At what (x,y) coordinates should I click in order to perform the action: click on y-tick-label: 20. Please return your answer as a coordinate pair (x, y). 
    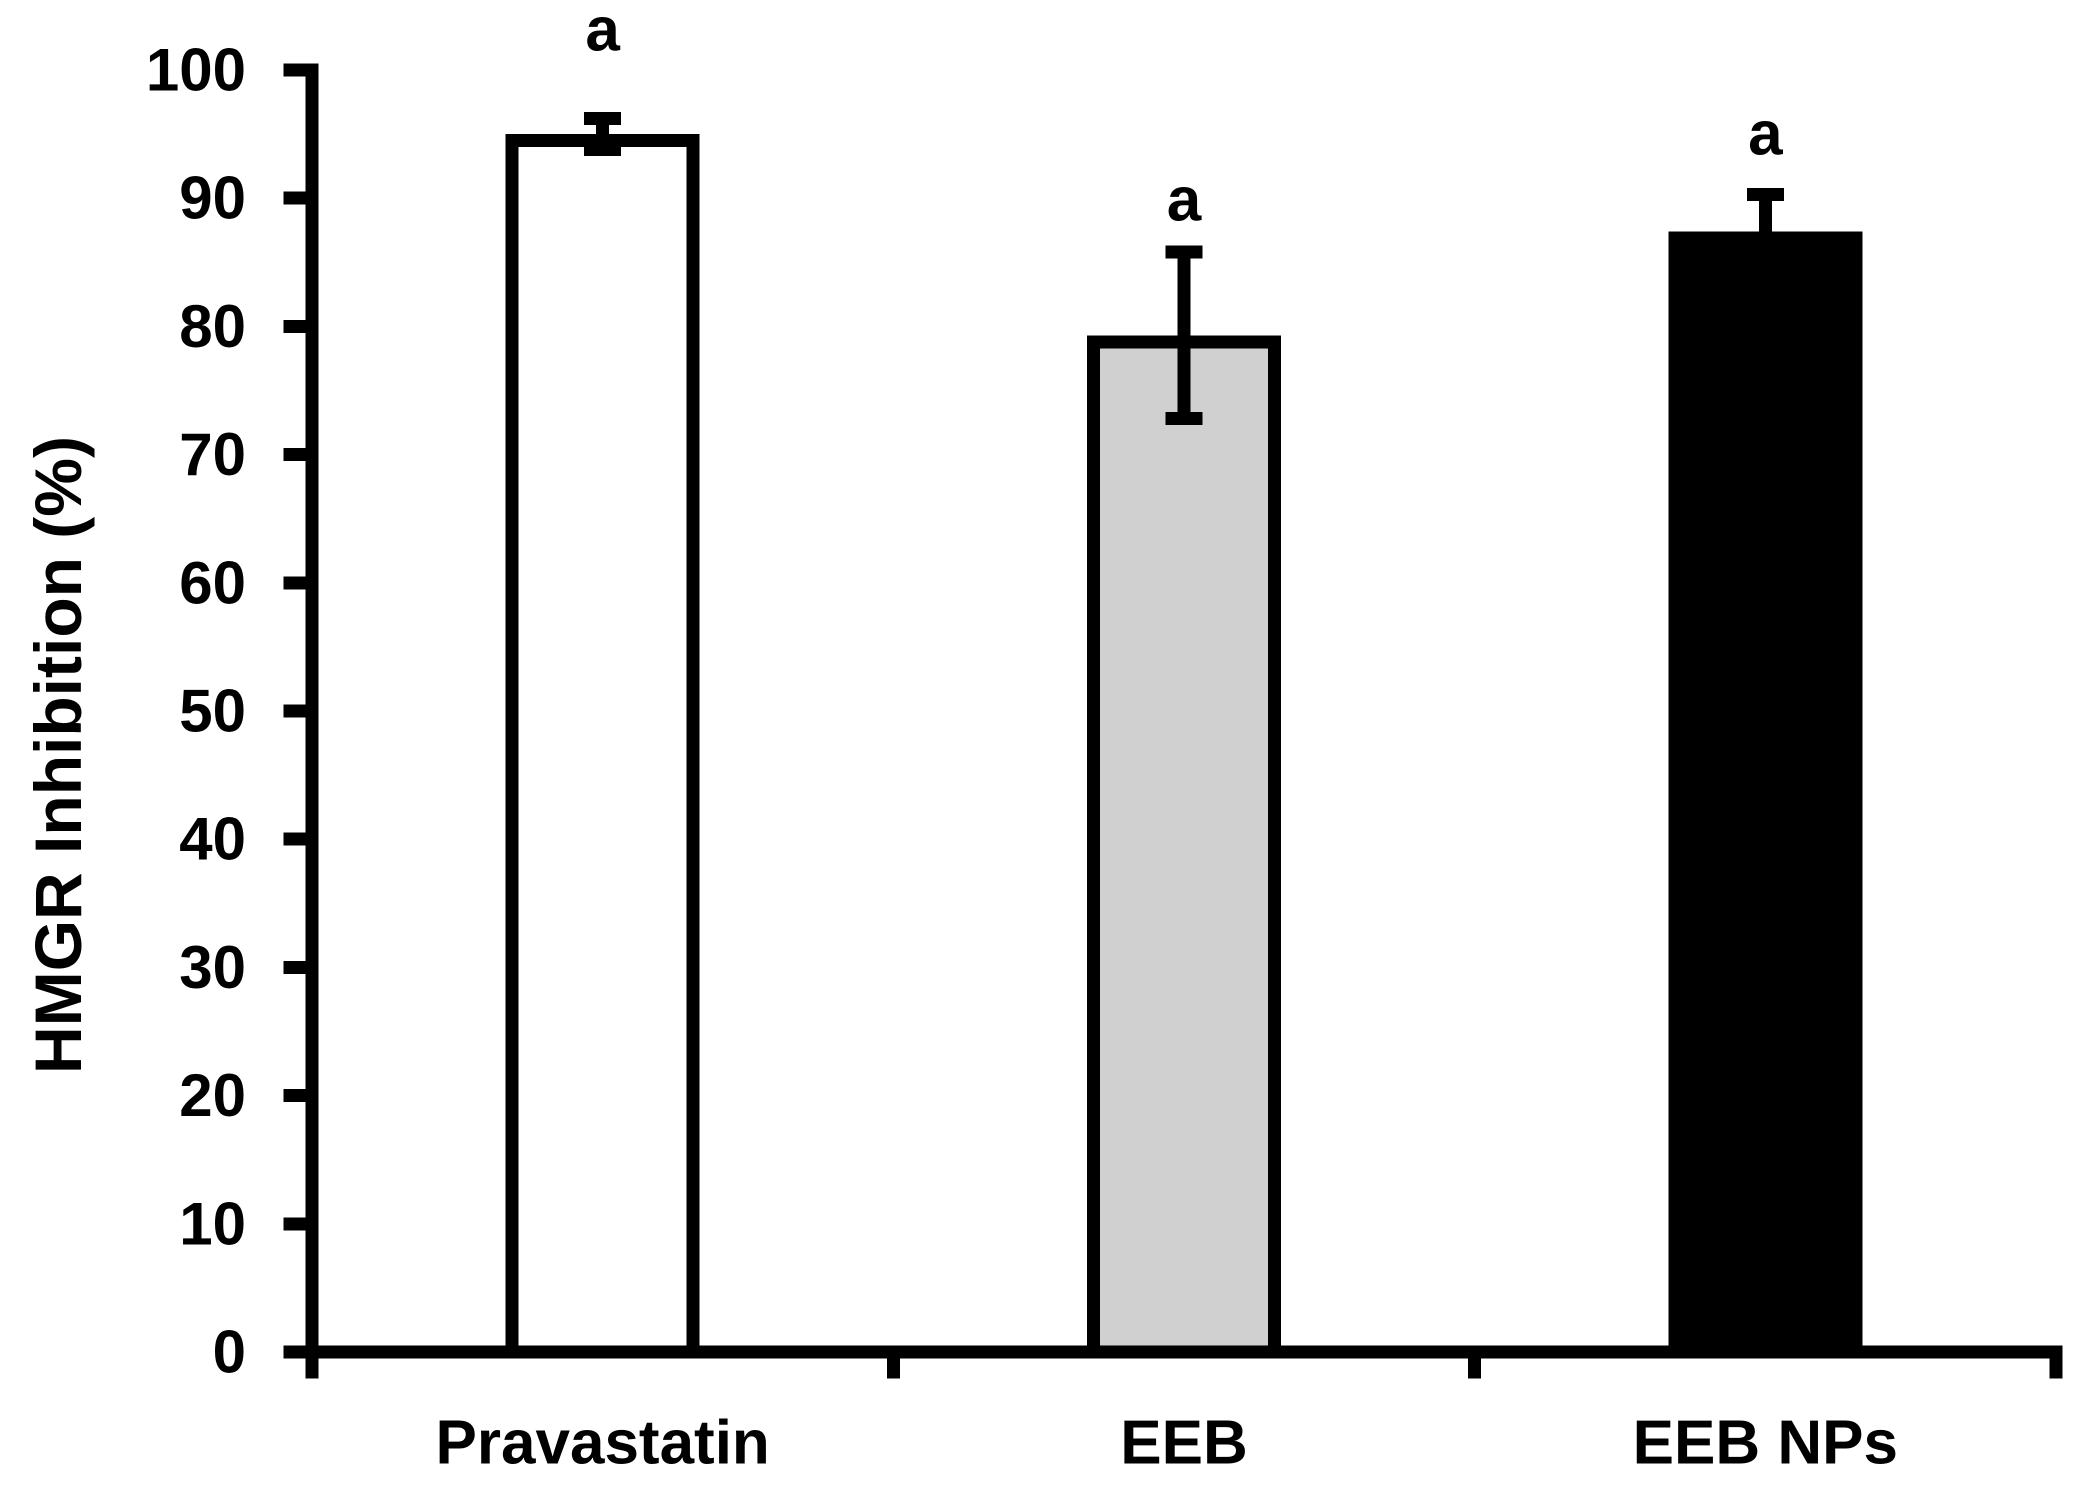
    Looking at the image, I should click on (212, 1095).